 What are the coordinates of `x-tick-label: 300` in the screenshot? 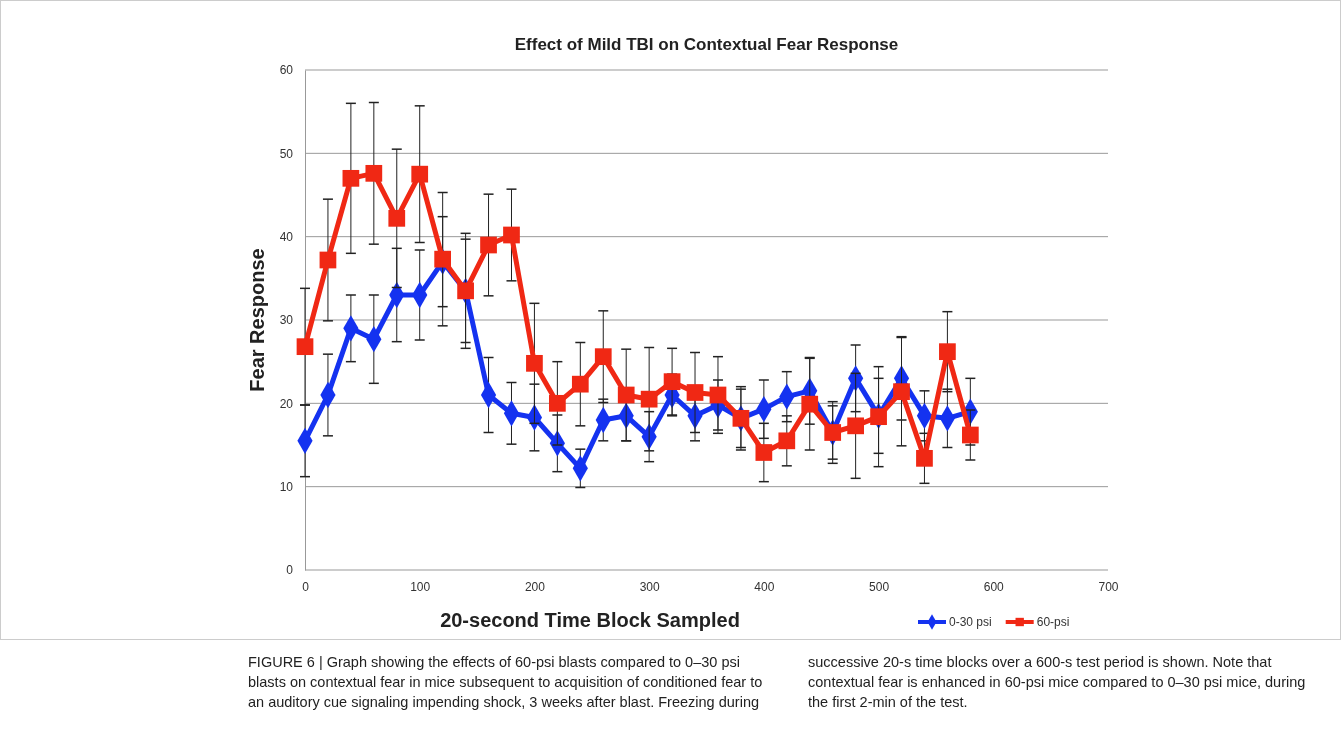 It's located at (649, 586).